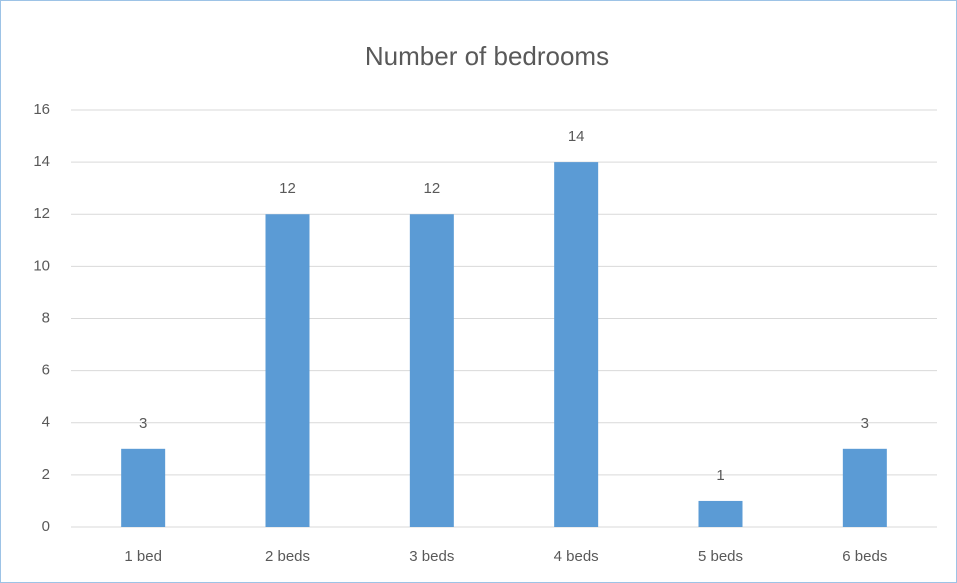  I want to click on y-tick-label: 12, so click(41, 213).